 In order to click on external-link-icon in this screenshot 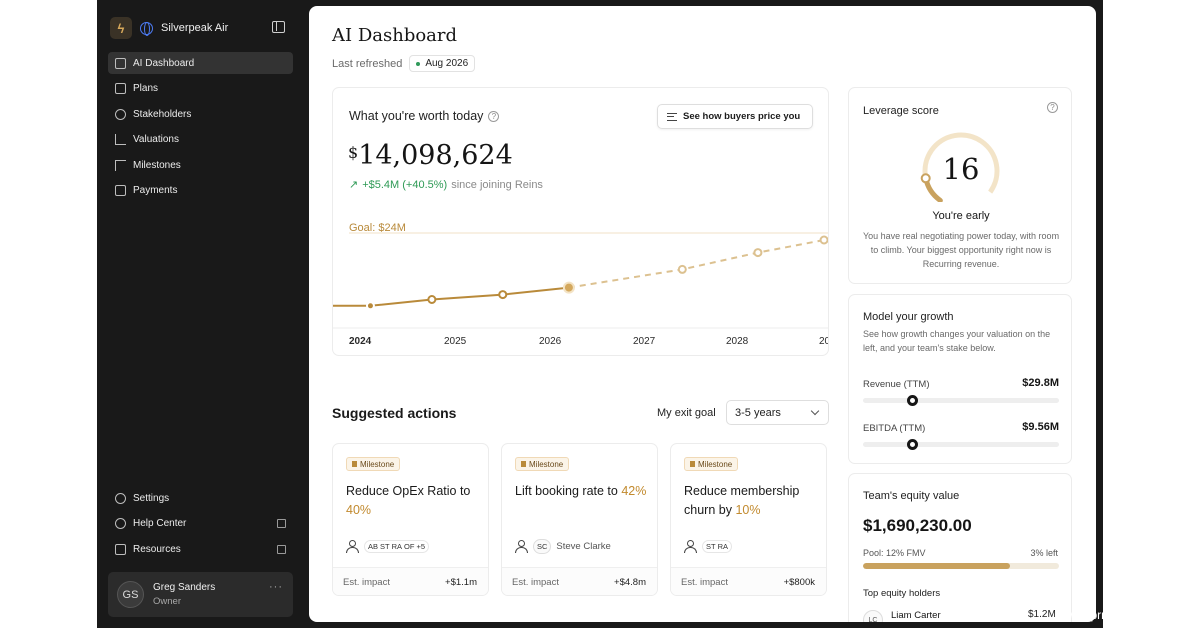, I will do `click(281, 523)`.